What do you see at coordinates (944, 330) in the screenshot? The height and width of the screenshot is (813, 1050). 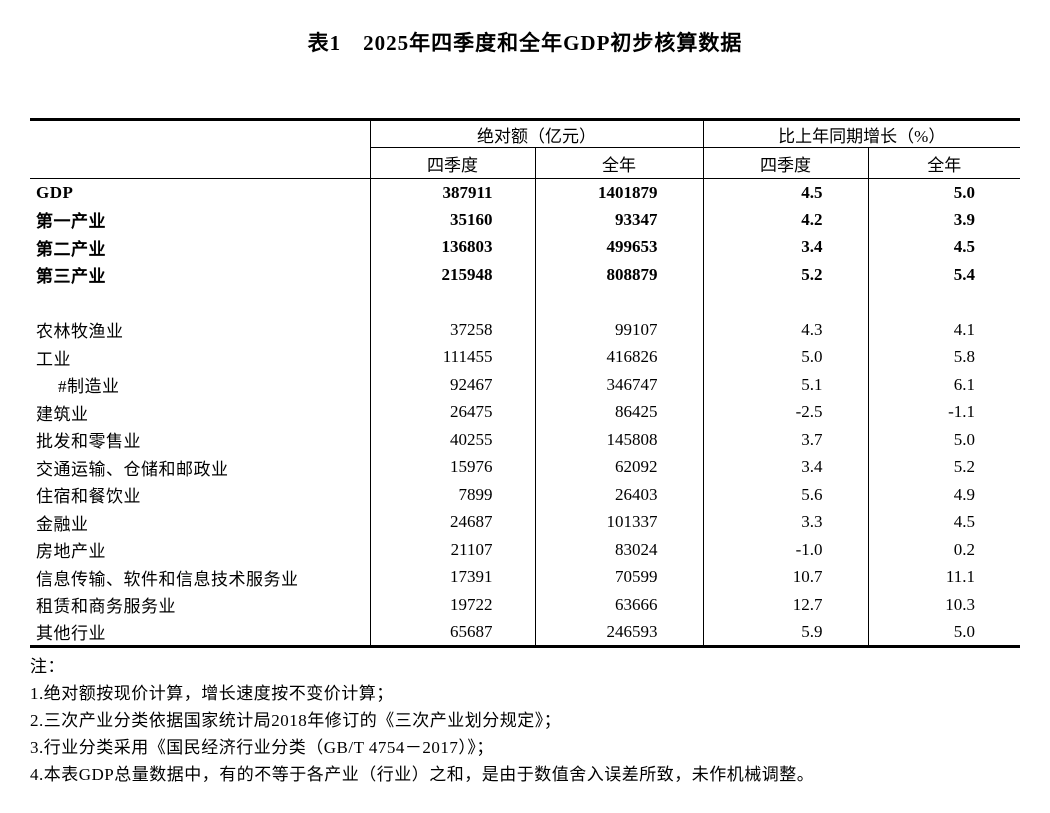 I see `row-value: 4.1` at bounding box center [944, 330].